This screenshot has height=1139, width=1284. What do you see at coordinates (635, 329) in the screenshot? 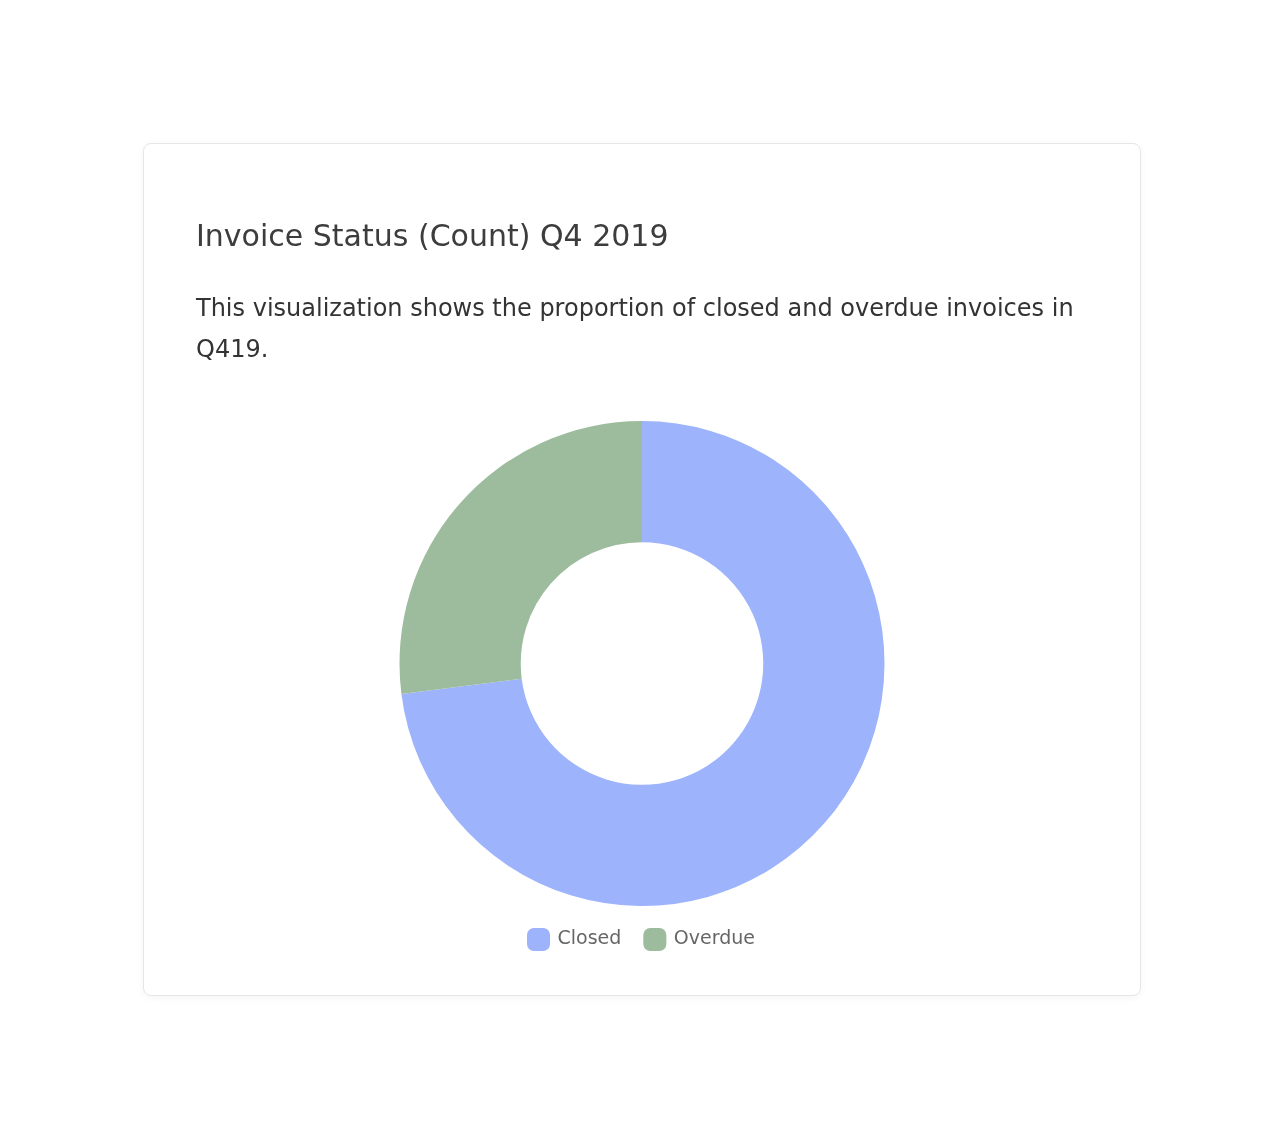
I see `chart-subtitle: This visualization shows the proportion of closed and overdue invoices in Q419.` at bounding box center [635, 329].